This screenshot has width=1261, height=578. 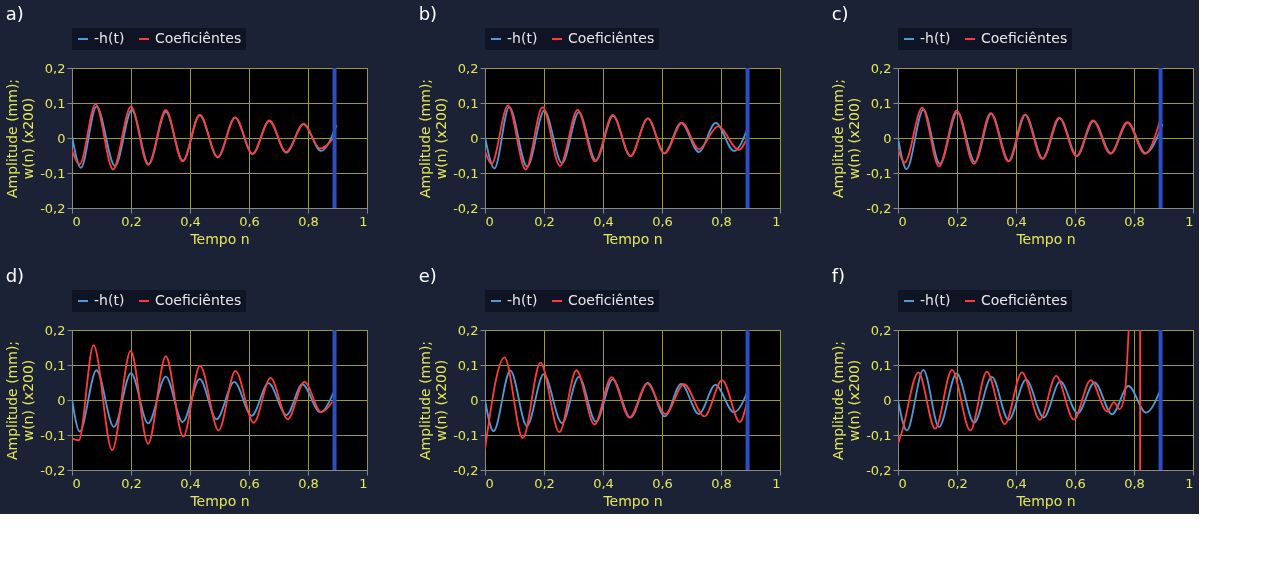 What do you see at coordinates (14, 13) in the screenshot?
I see `chart-title: a)` at bounding box center [14, 13].